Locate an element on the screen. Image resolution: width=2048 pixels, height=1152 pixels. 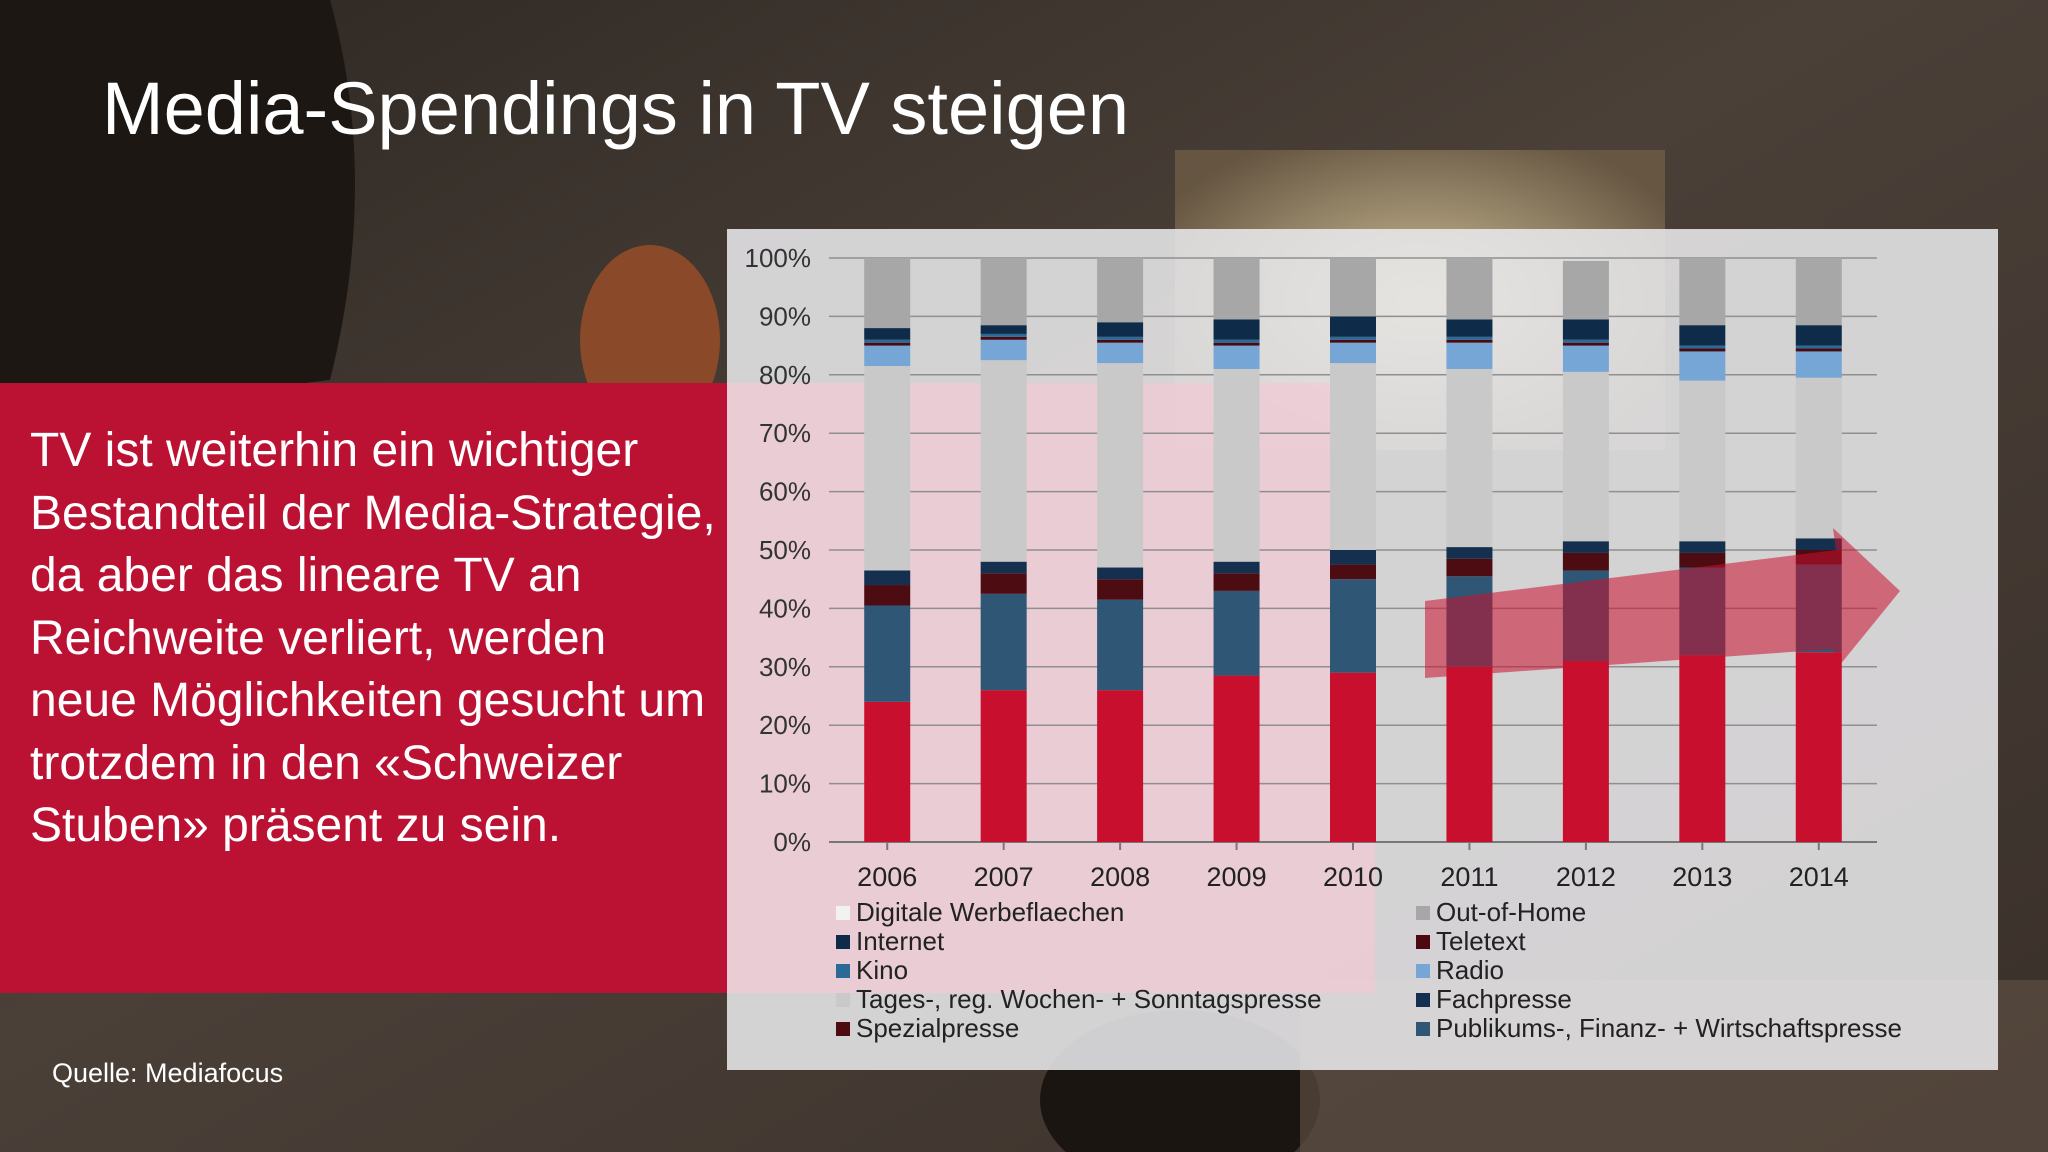
y-tick-label: 40% is located at coordinates (785, 608).